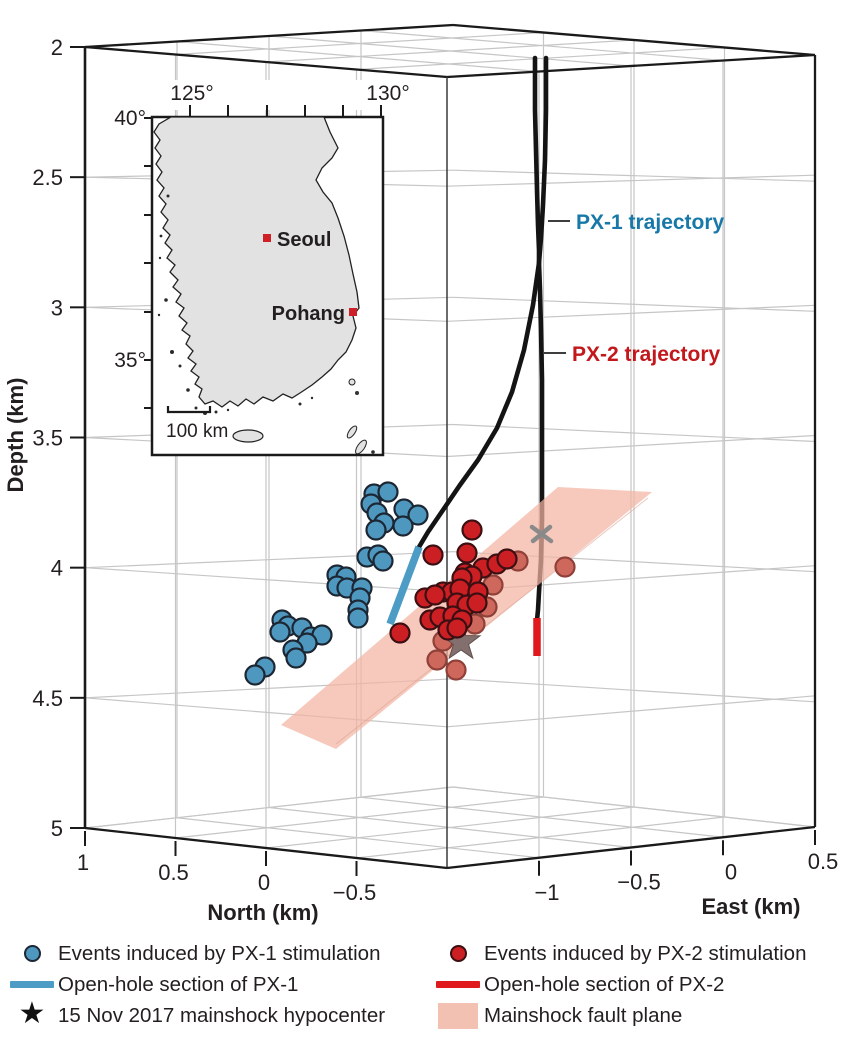 Image resolution: width=842 pixels, height=1048 pixels. I want to click on bottom-north-axis, so click(266, 848).